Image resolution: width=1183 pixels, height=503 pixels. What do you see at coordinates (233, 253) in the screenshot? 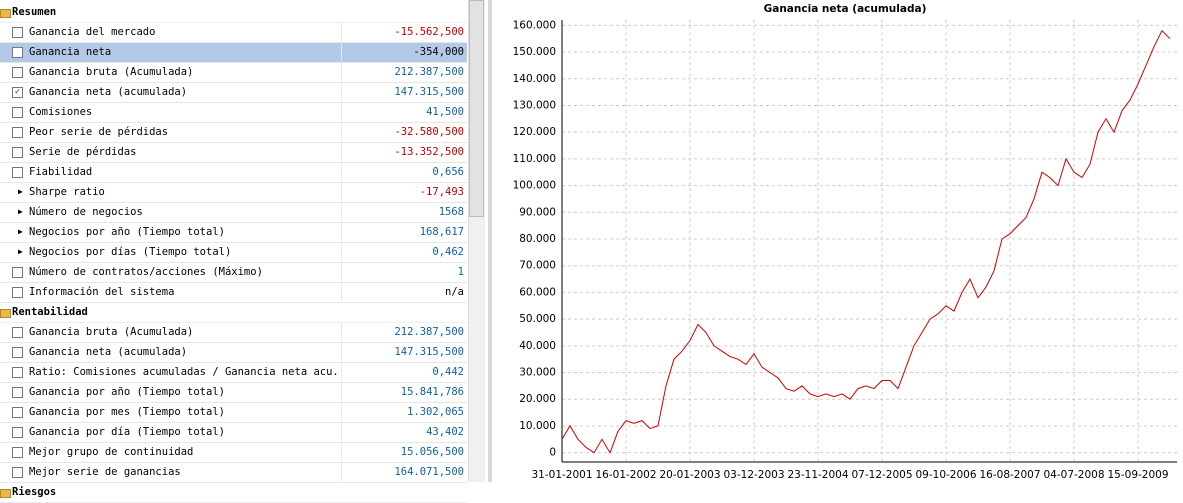
I see `stat-row: ▶ Negocios por días (Tiempo total) 0,462` at bounding box center [233, 253].